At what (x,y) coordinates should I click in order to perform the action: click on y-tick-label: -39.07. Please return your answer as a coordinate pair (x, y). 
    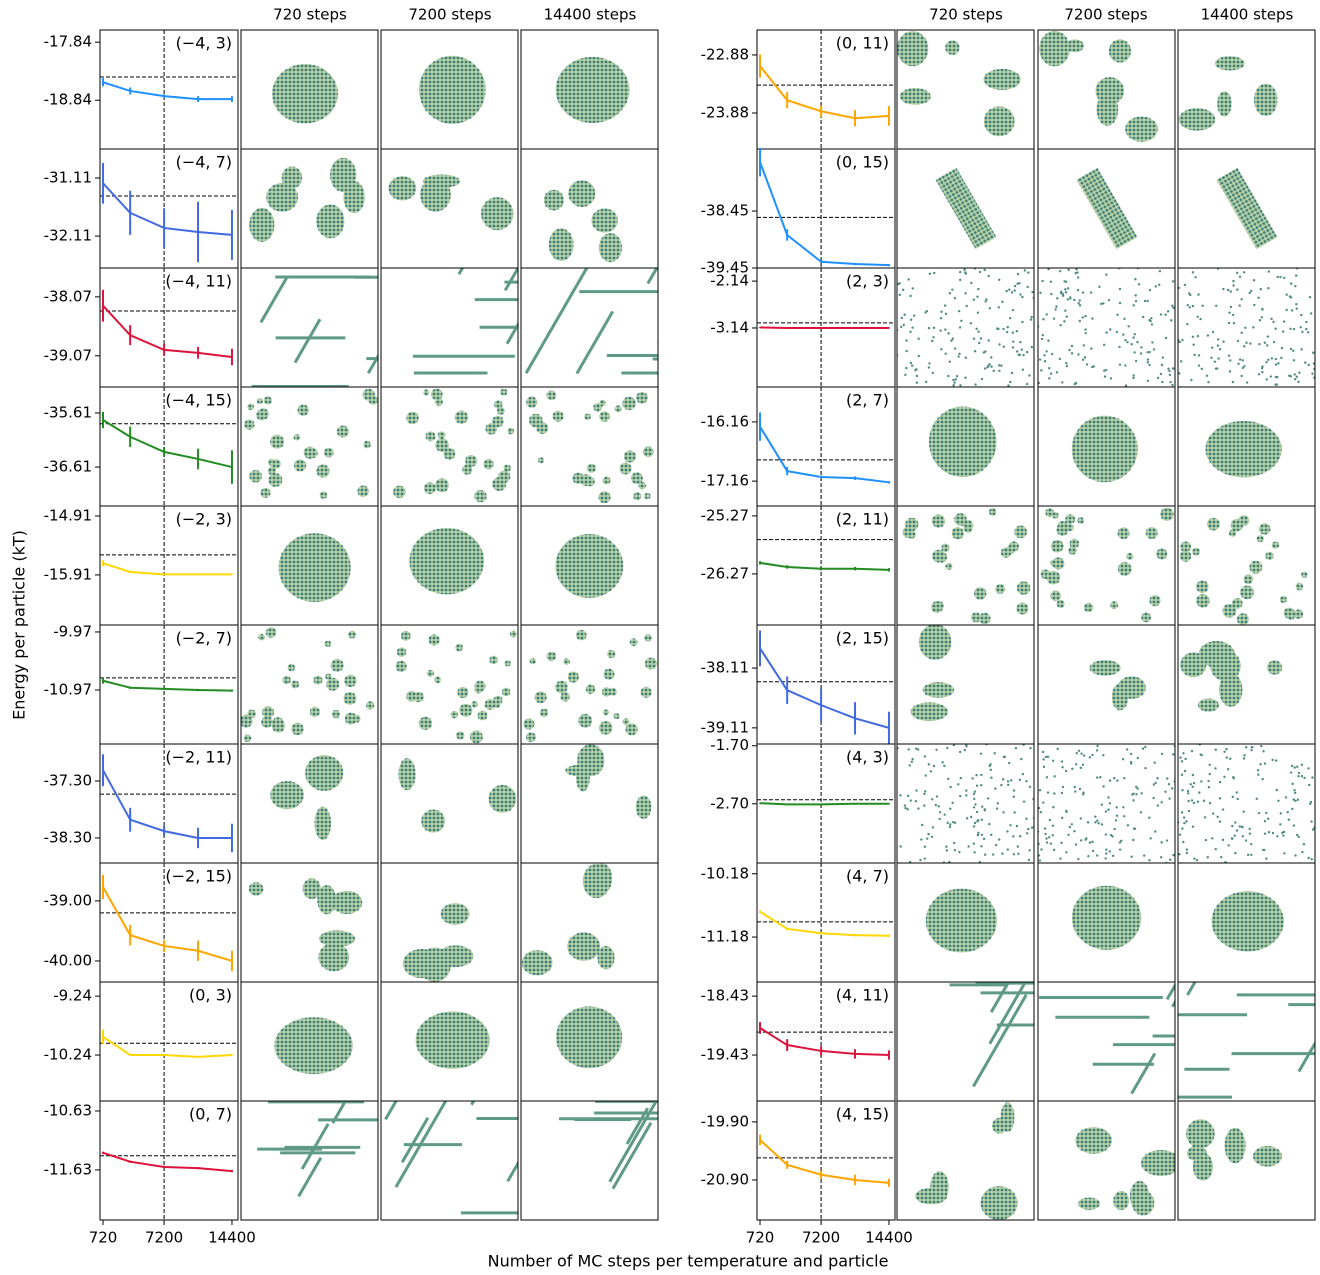
    Looking at the image, I should click on (68, 355).